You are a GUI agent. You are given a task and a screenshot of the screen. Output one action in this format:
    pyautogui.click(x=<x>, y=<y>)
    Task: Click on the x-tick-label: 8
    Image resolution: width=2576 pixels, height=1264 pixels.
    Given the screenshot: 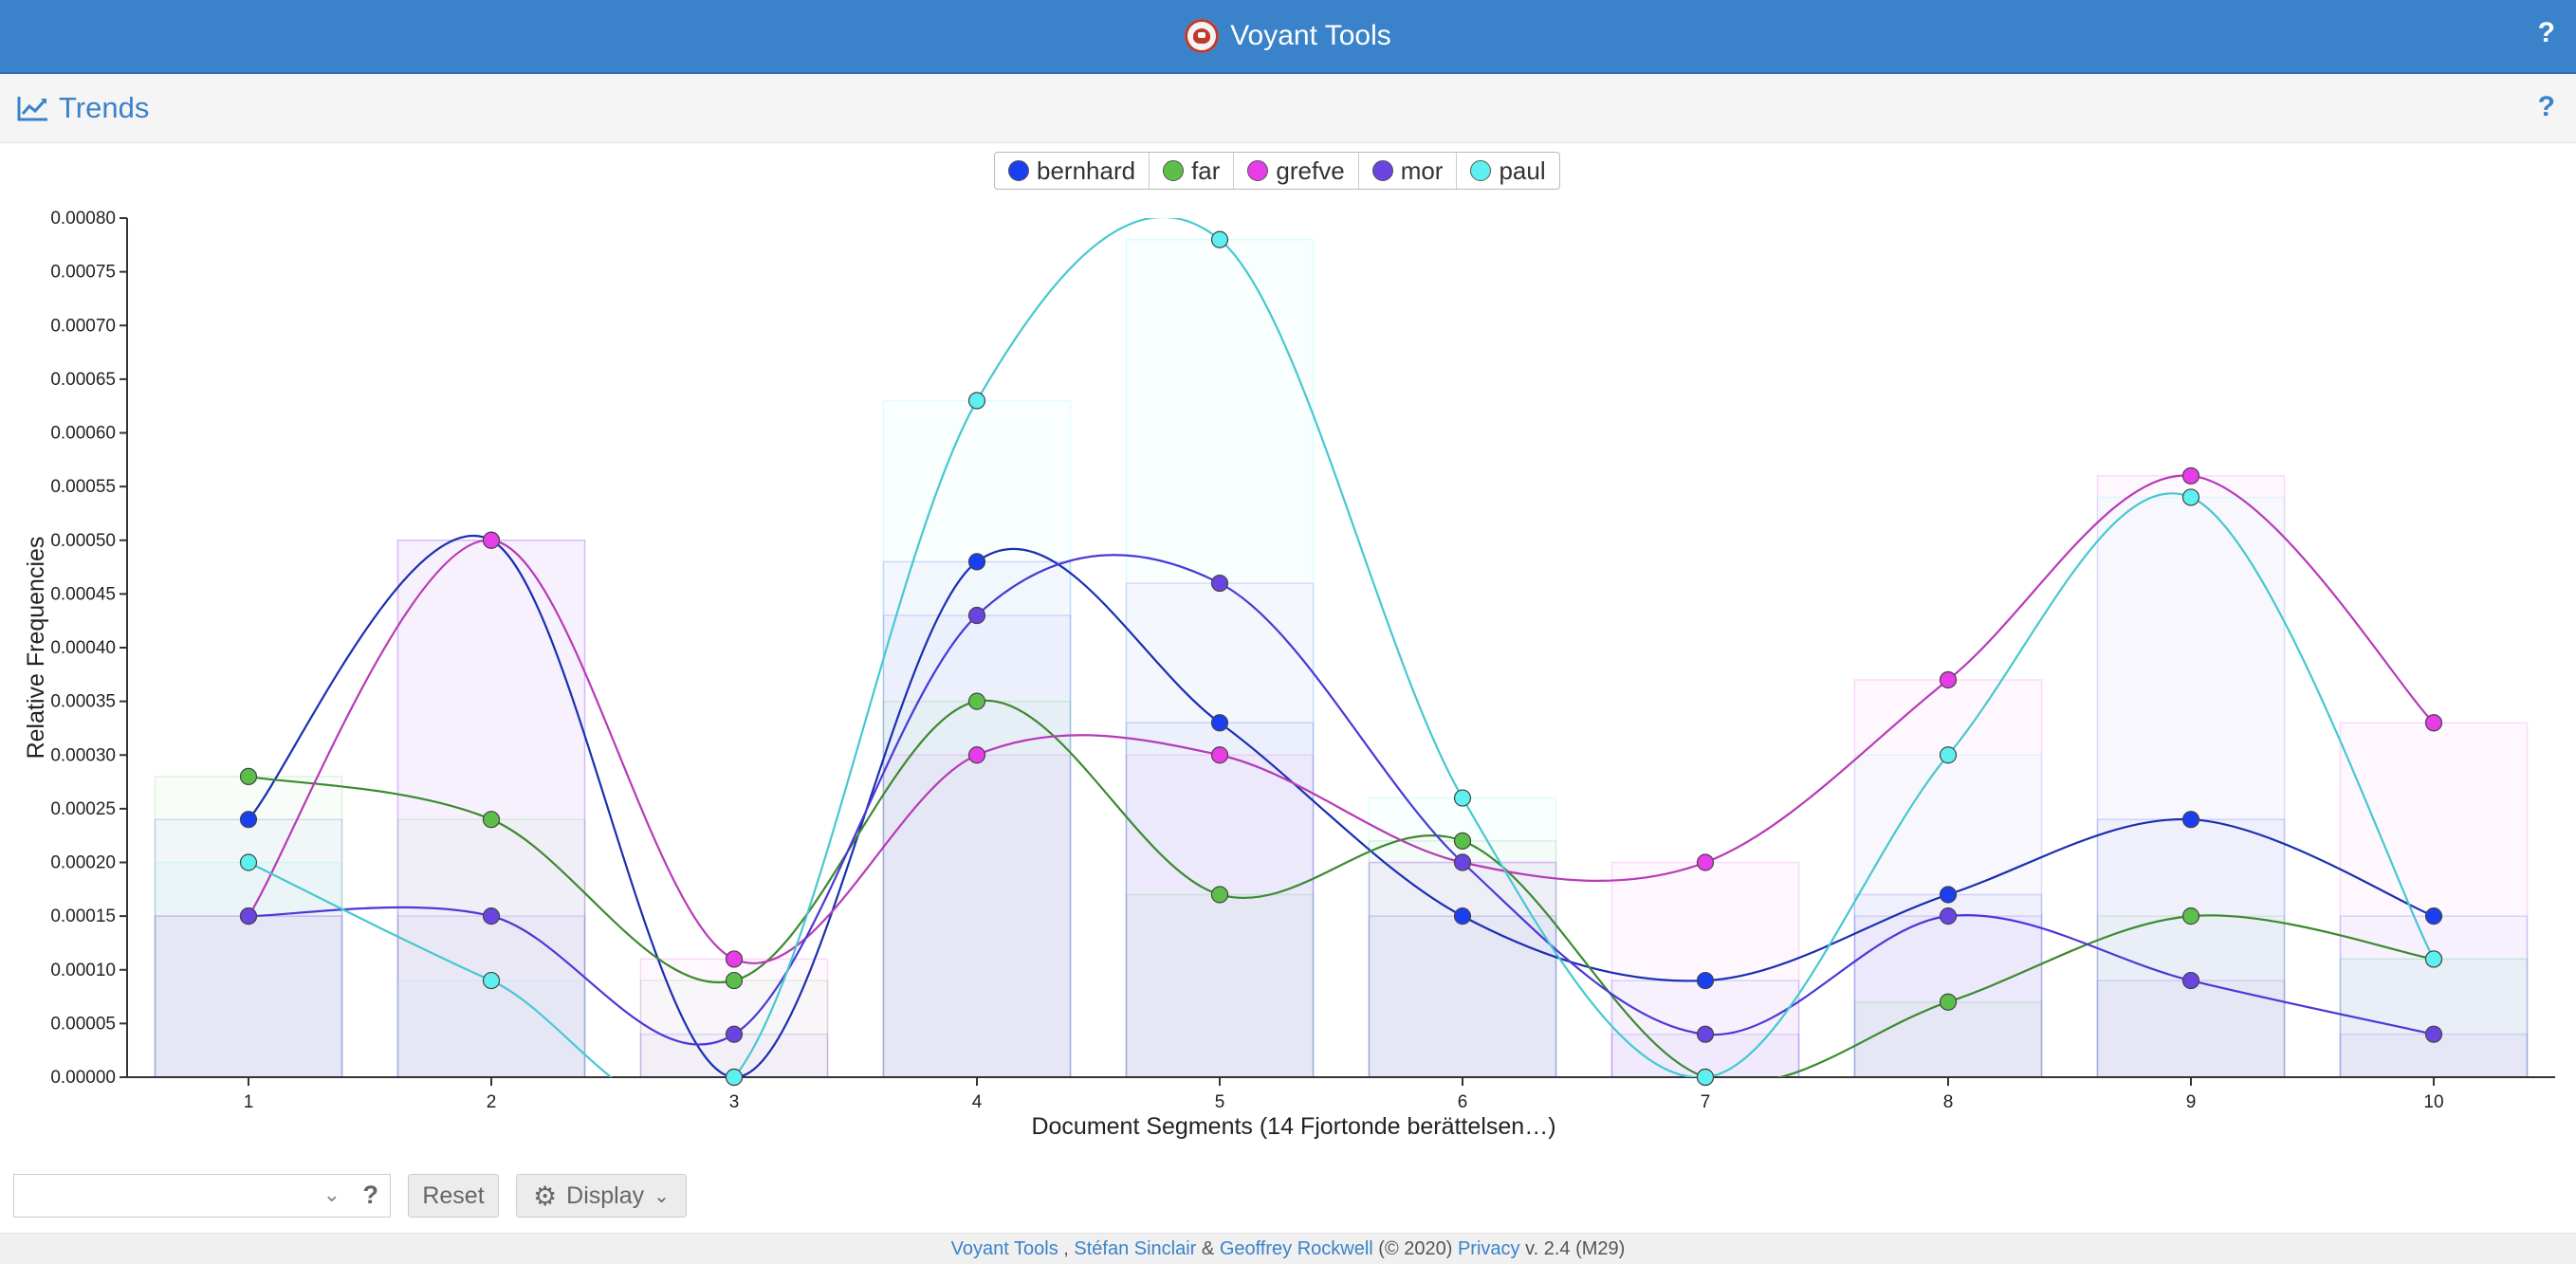 What is the action you would take?
    pyautogui.click(x=1948, y=1102)
    